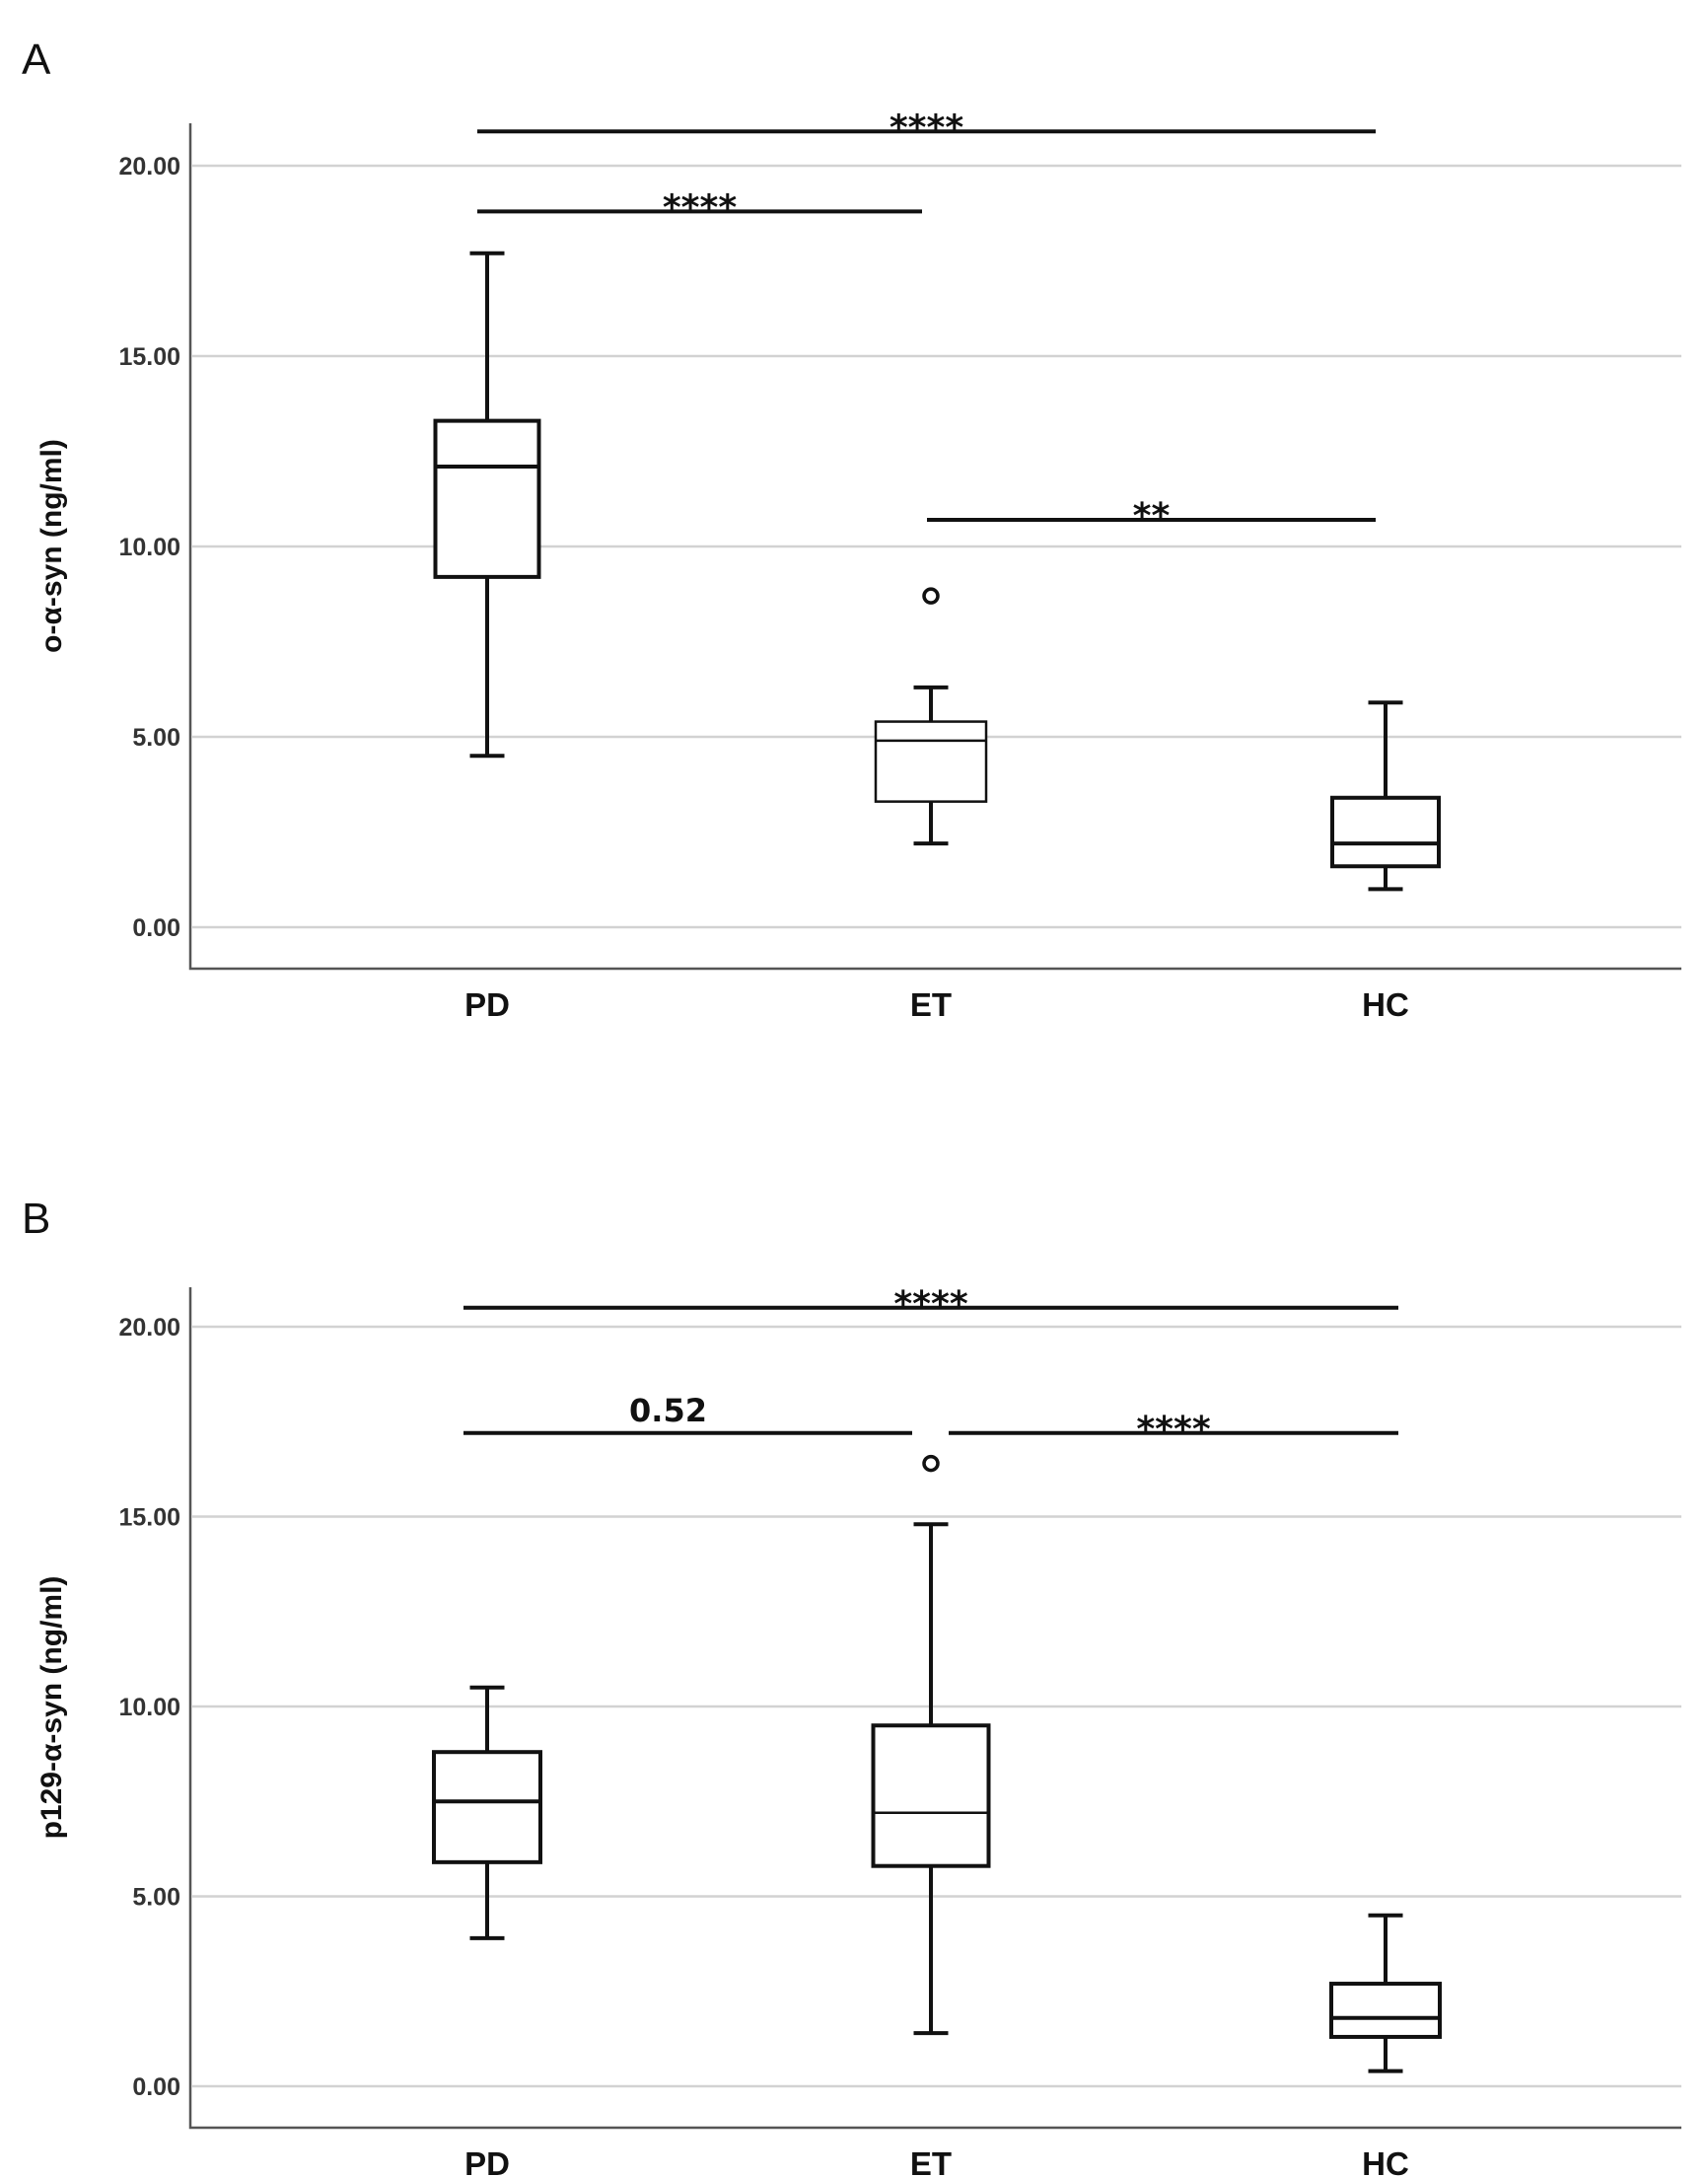 This screenshot has width=1708, height=2177. What do you see at coordinates (36, 60) in the screenshot?
I see `panel-label: A` at bounding box center [36, 60].